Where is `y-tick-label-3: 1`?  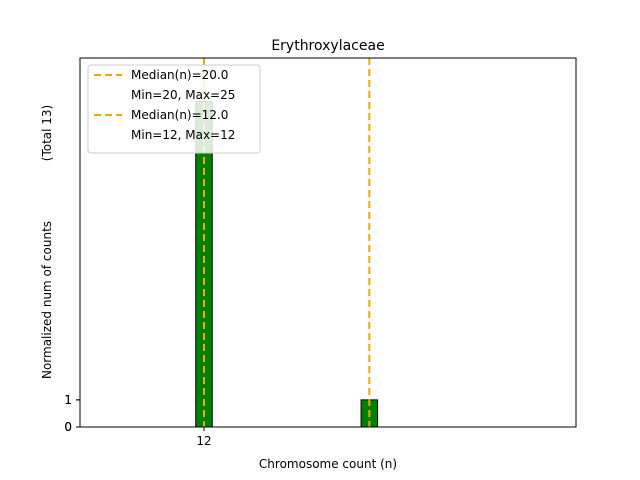
y-tick-label-3: 1 is located at coordinates (68, 400).